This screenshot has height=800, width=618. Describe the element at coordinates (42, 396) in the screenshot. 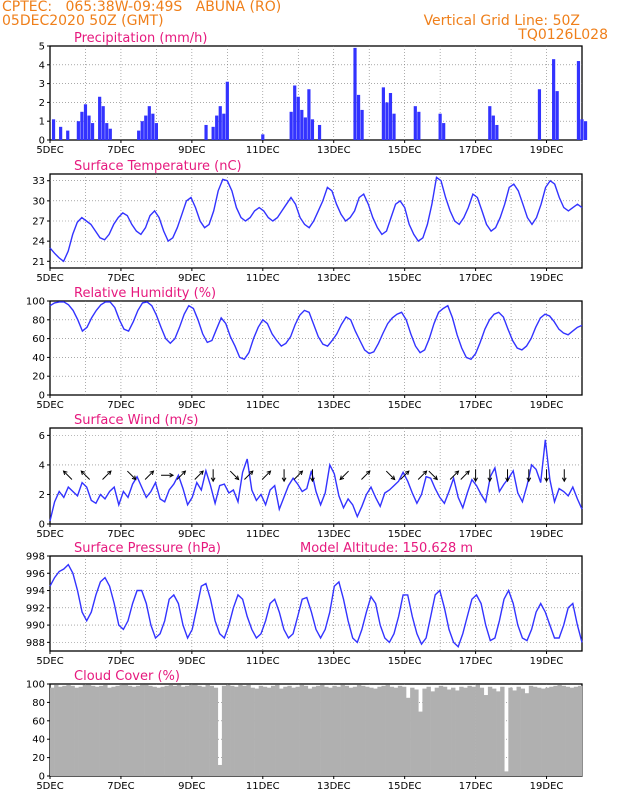

I see `panel-3-ytick-label: 0` at that location.